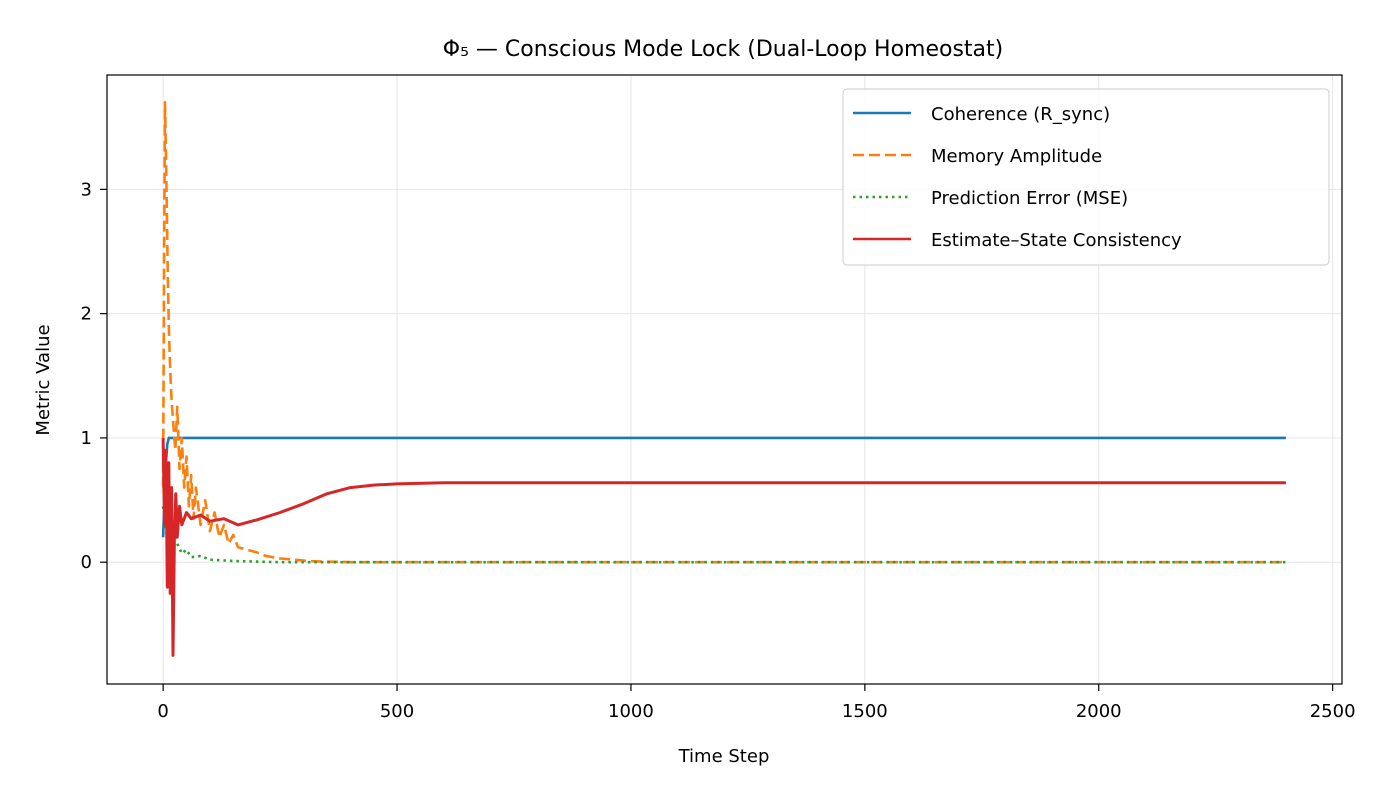 Image resolution: width=1400 pixels, height=800 pixels. What do you see at coordinates (1086, 177) in the screenshot?
I see `legend-box` at bounding box center [1086, 177].